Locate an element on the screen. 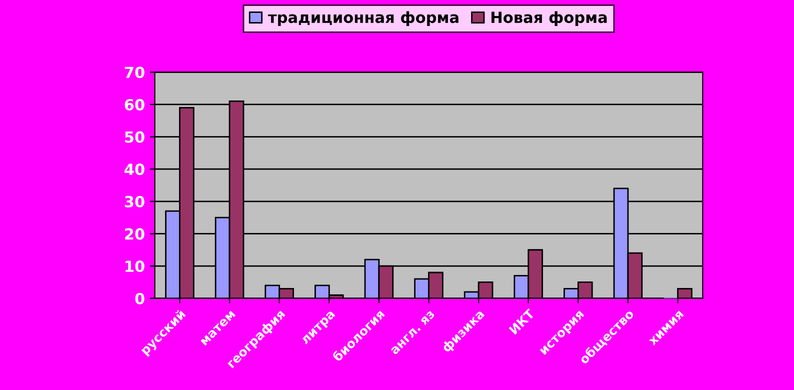  y-tick-label: 20 is located at coordinates (134, 234).